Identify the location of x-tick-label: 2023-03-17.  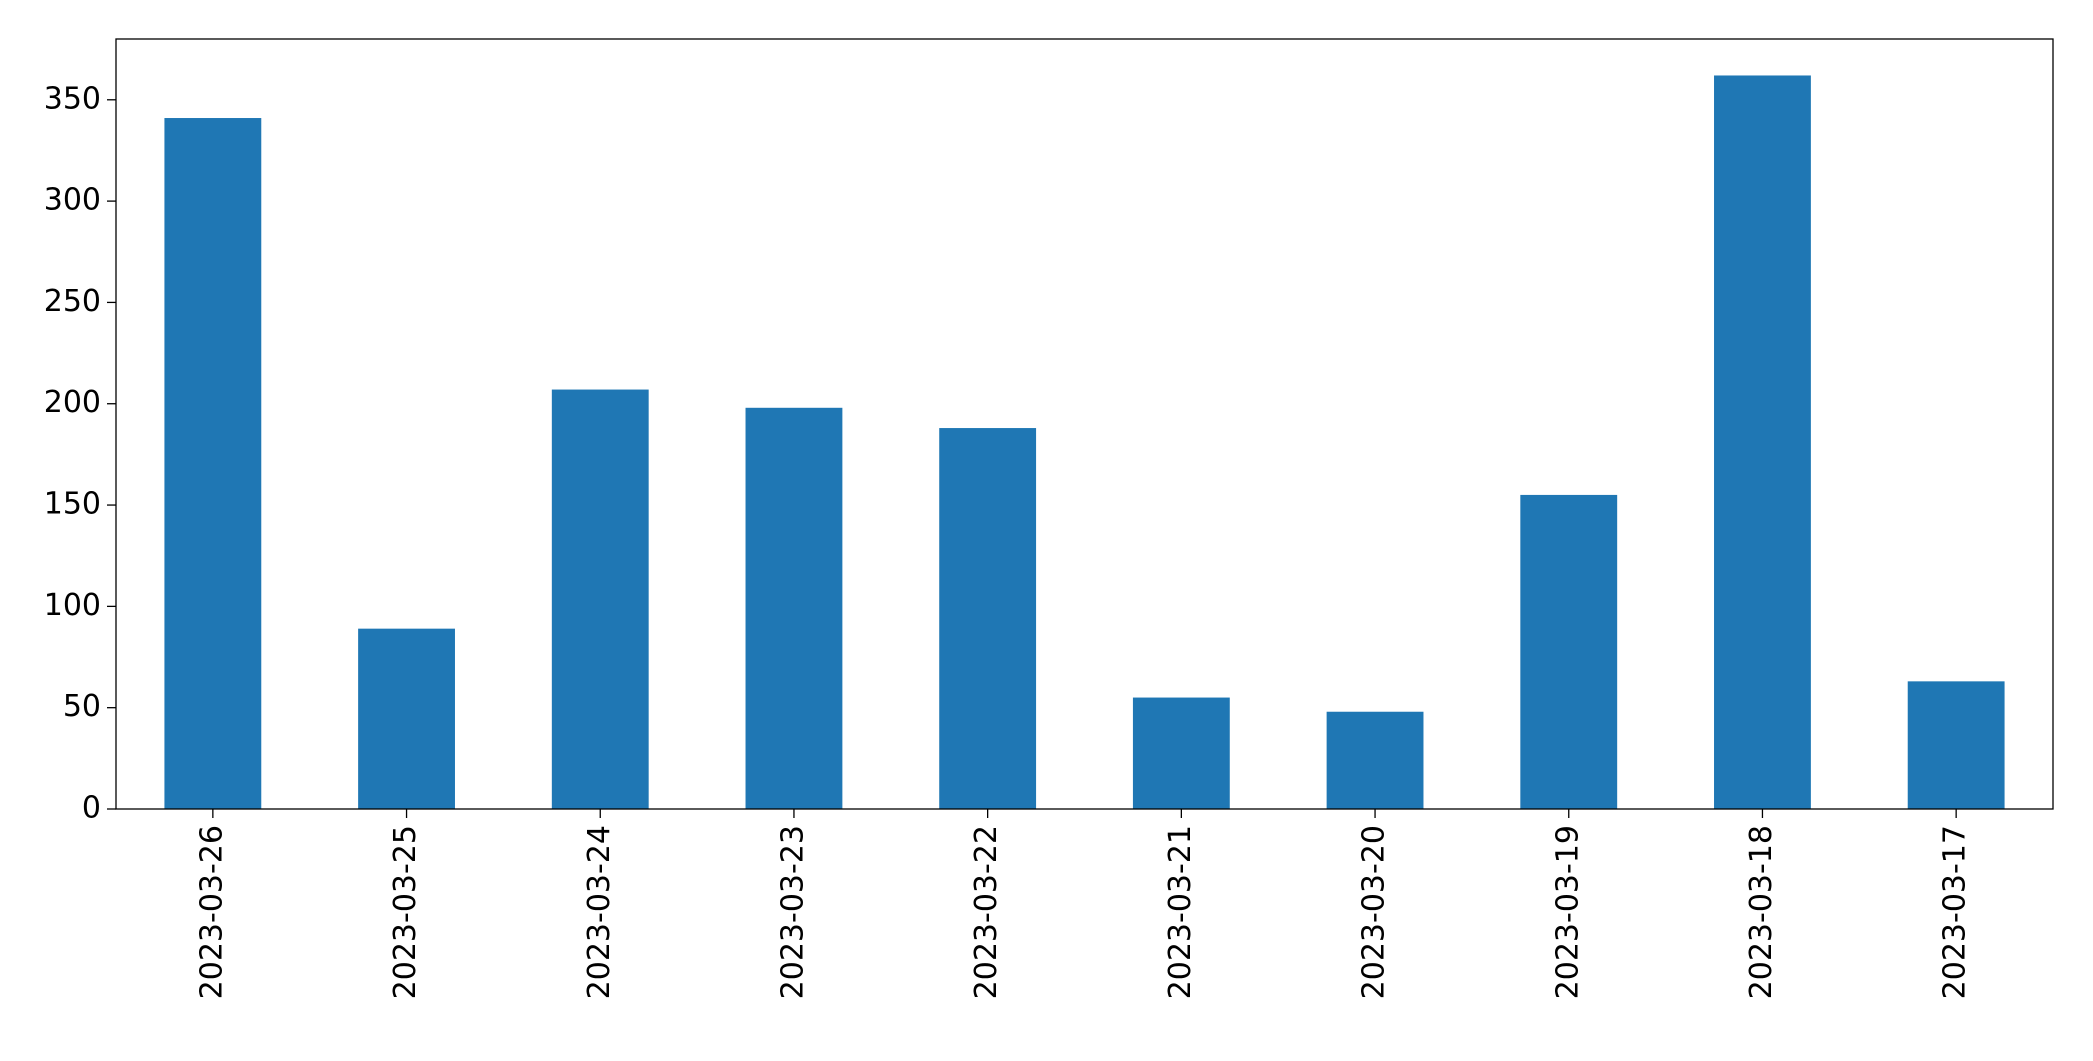
(1955, 912).